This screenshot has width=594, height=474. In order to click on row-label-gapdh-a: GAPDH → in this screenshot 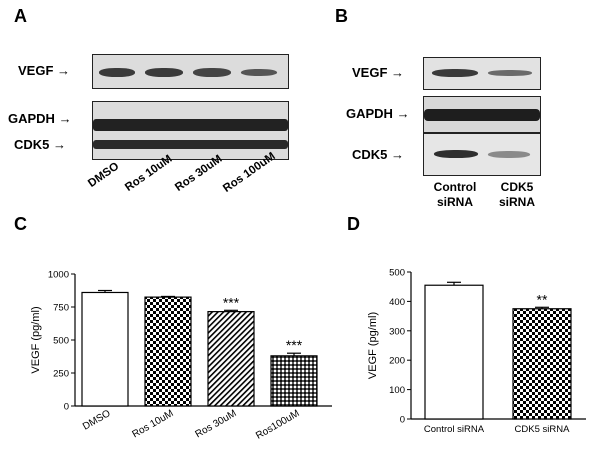, I will do `click(40, 118)`.